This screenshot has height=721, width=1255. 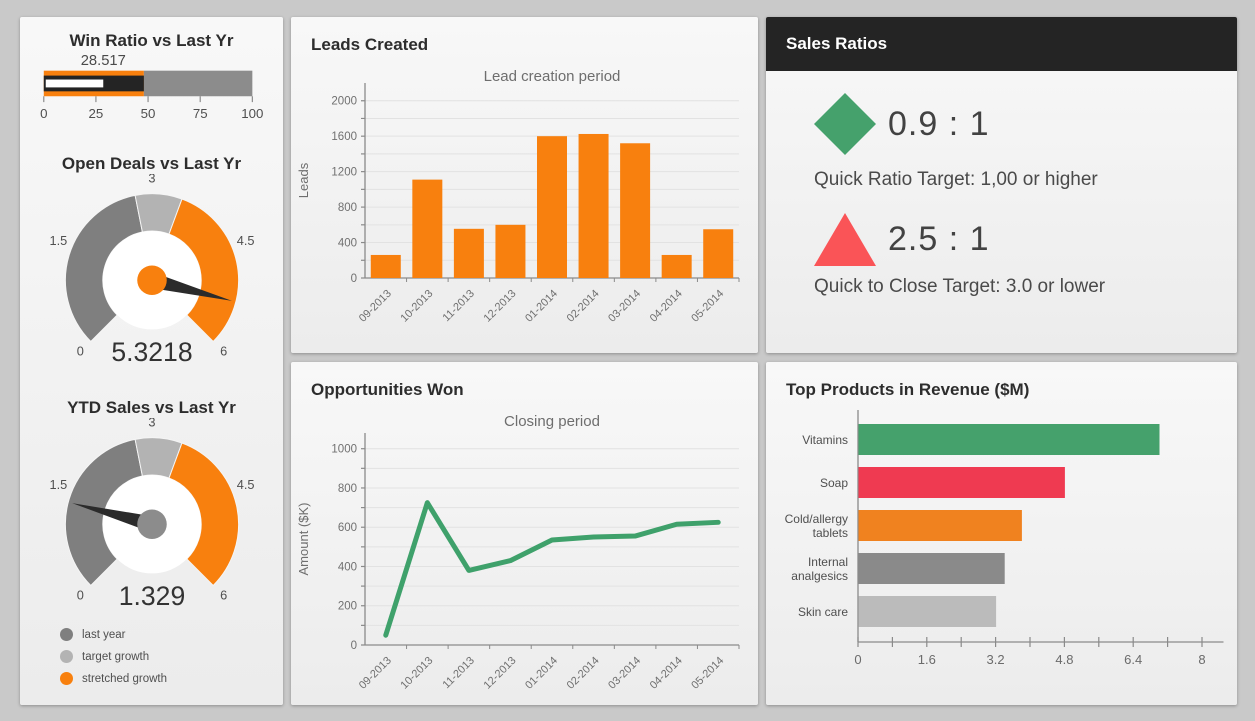 I want to click on ytd-sales-gauge-chart: 0 1.5 3 4.5 6 1.329, so click(x=151, y=514).